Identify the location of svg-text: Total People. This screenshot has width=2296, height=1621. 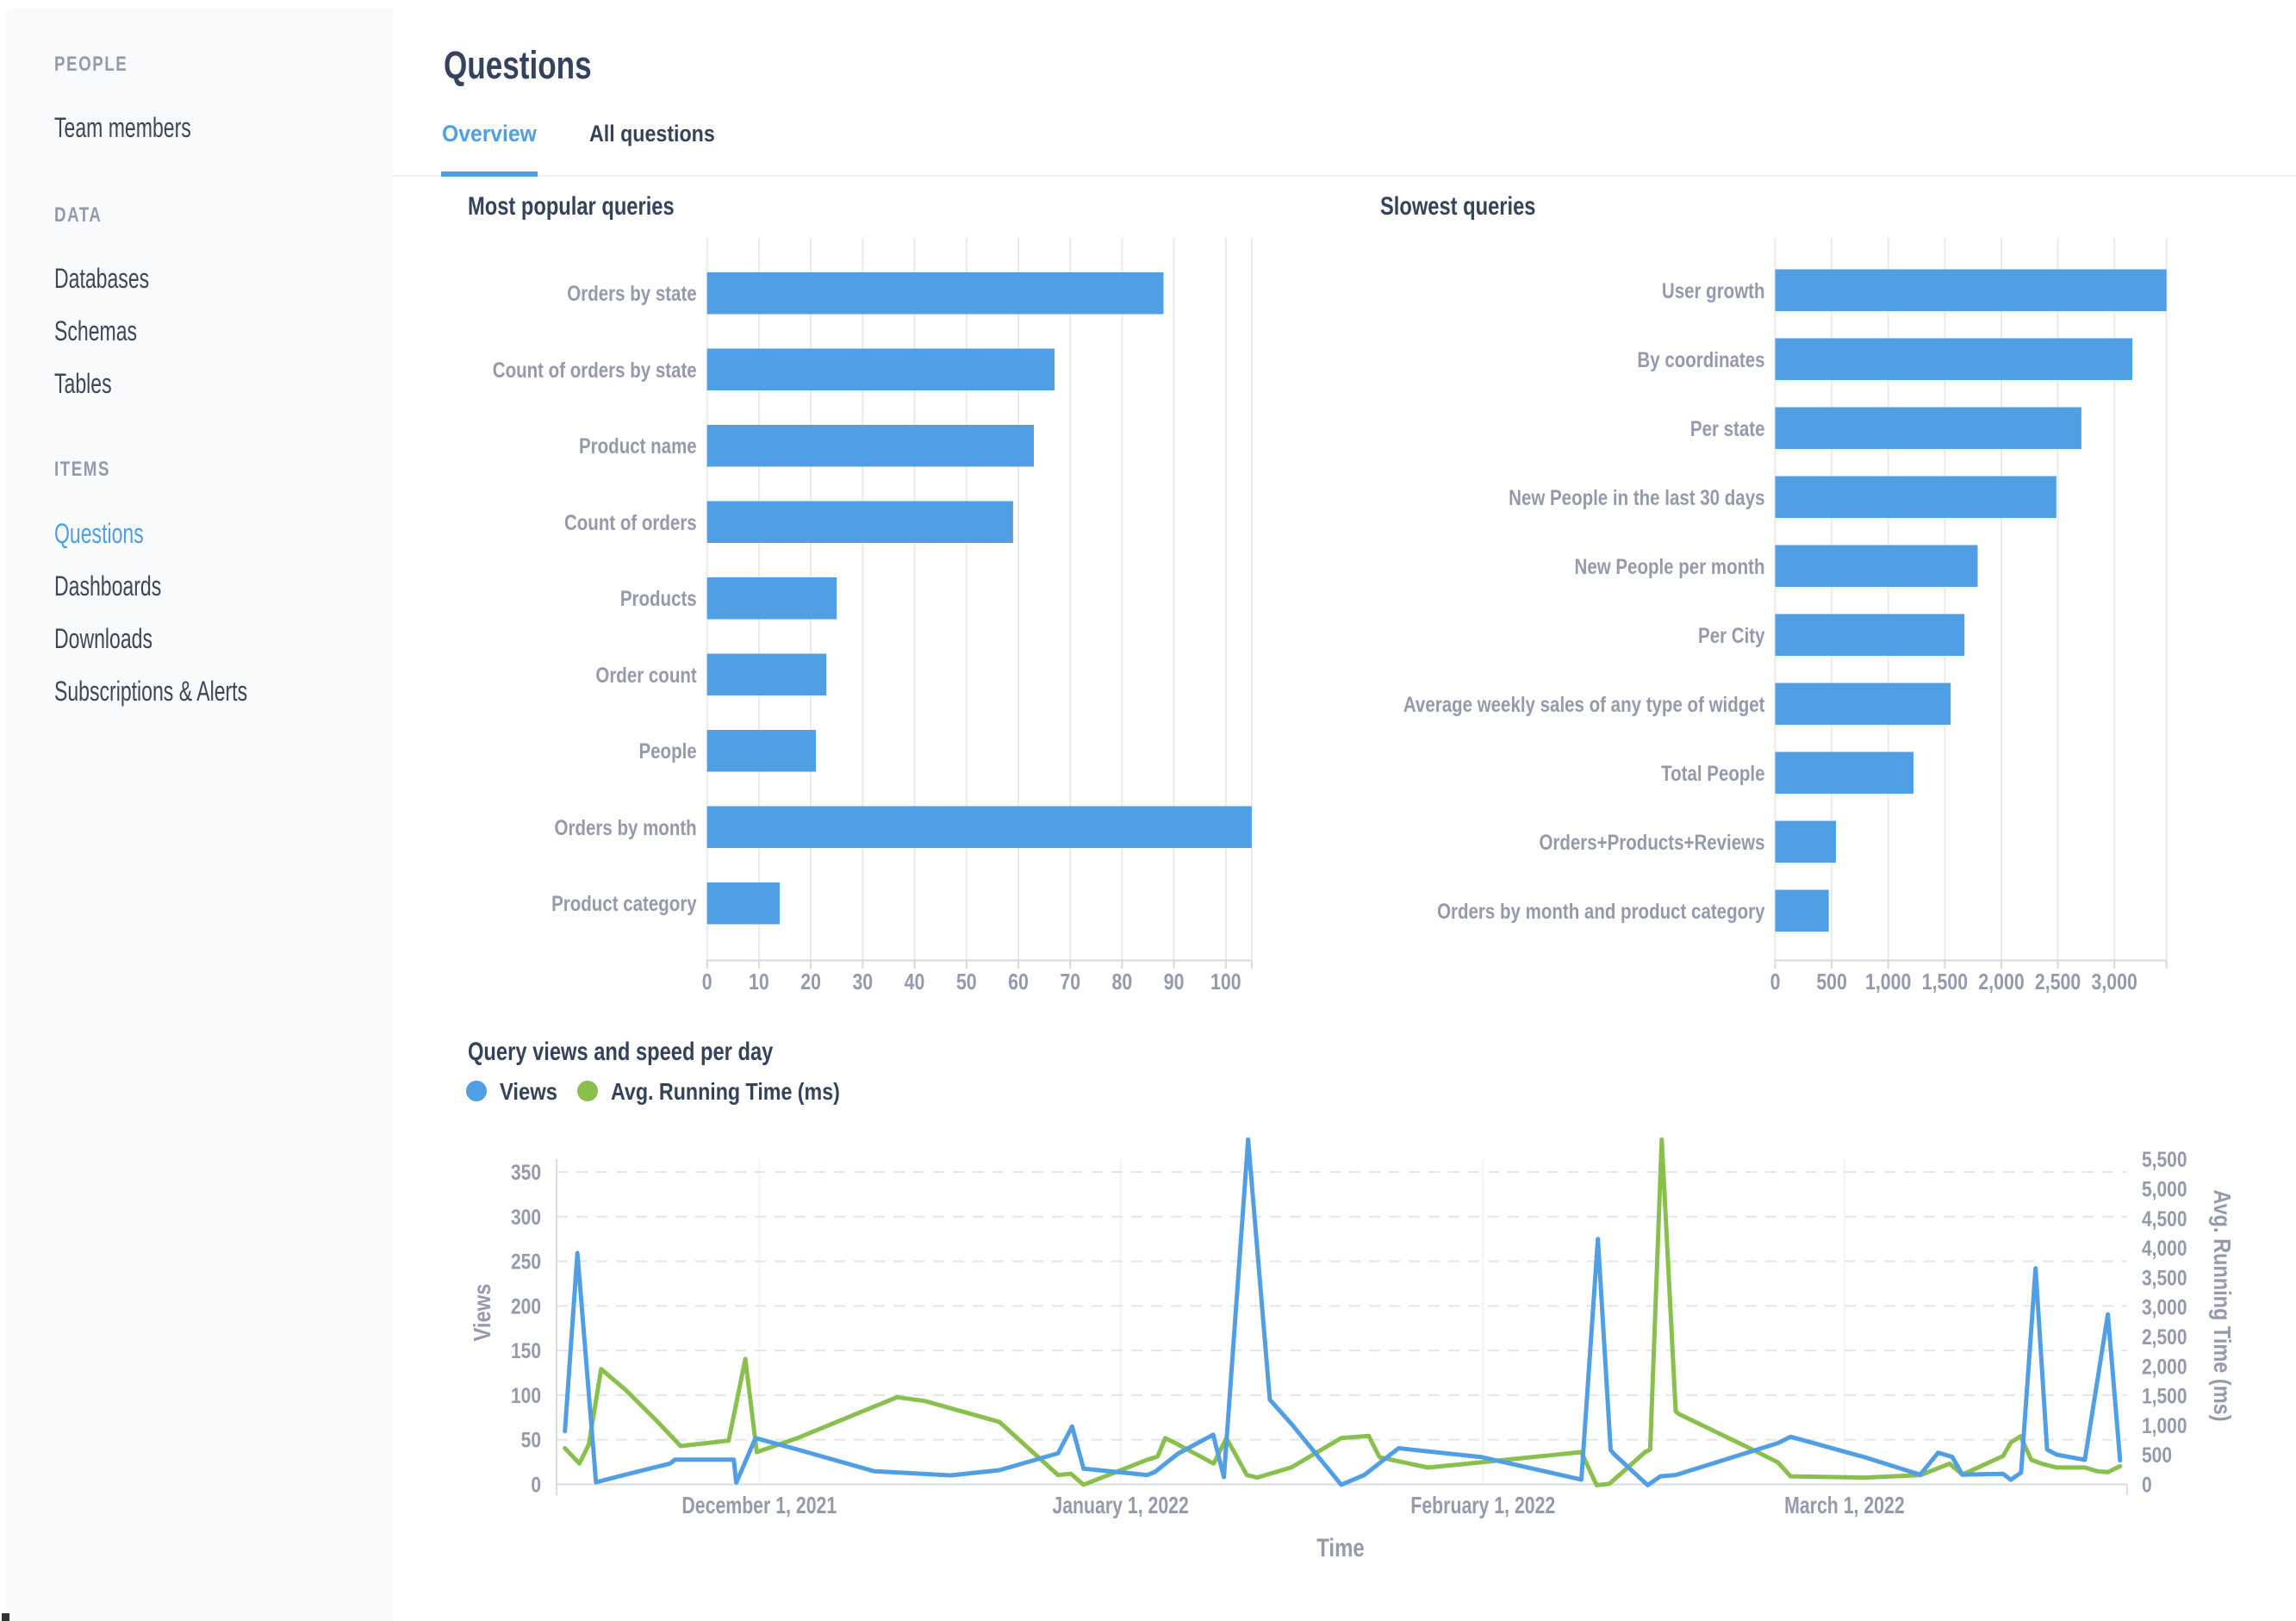
(1713, 773).